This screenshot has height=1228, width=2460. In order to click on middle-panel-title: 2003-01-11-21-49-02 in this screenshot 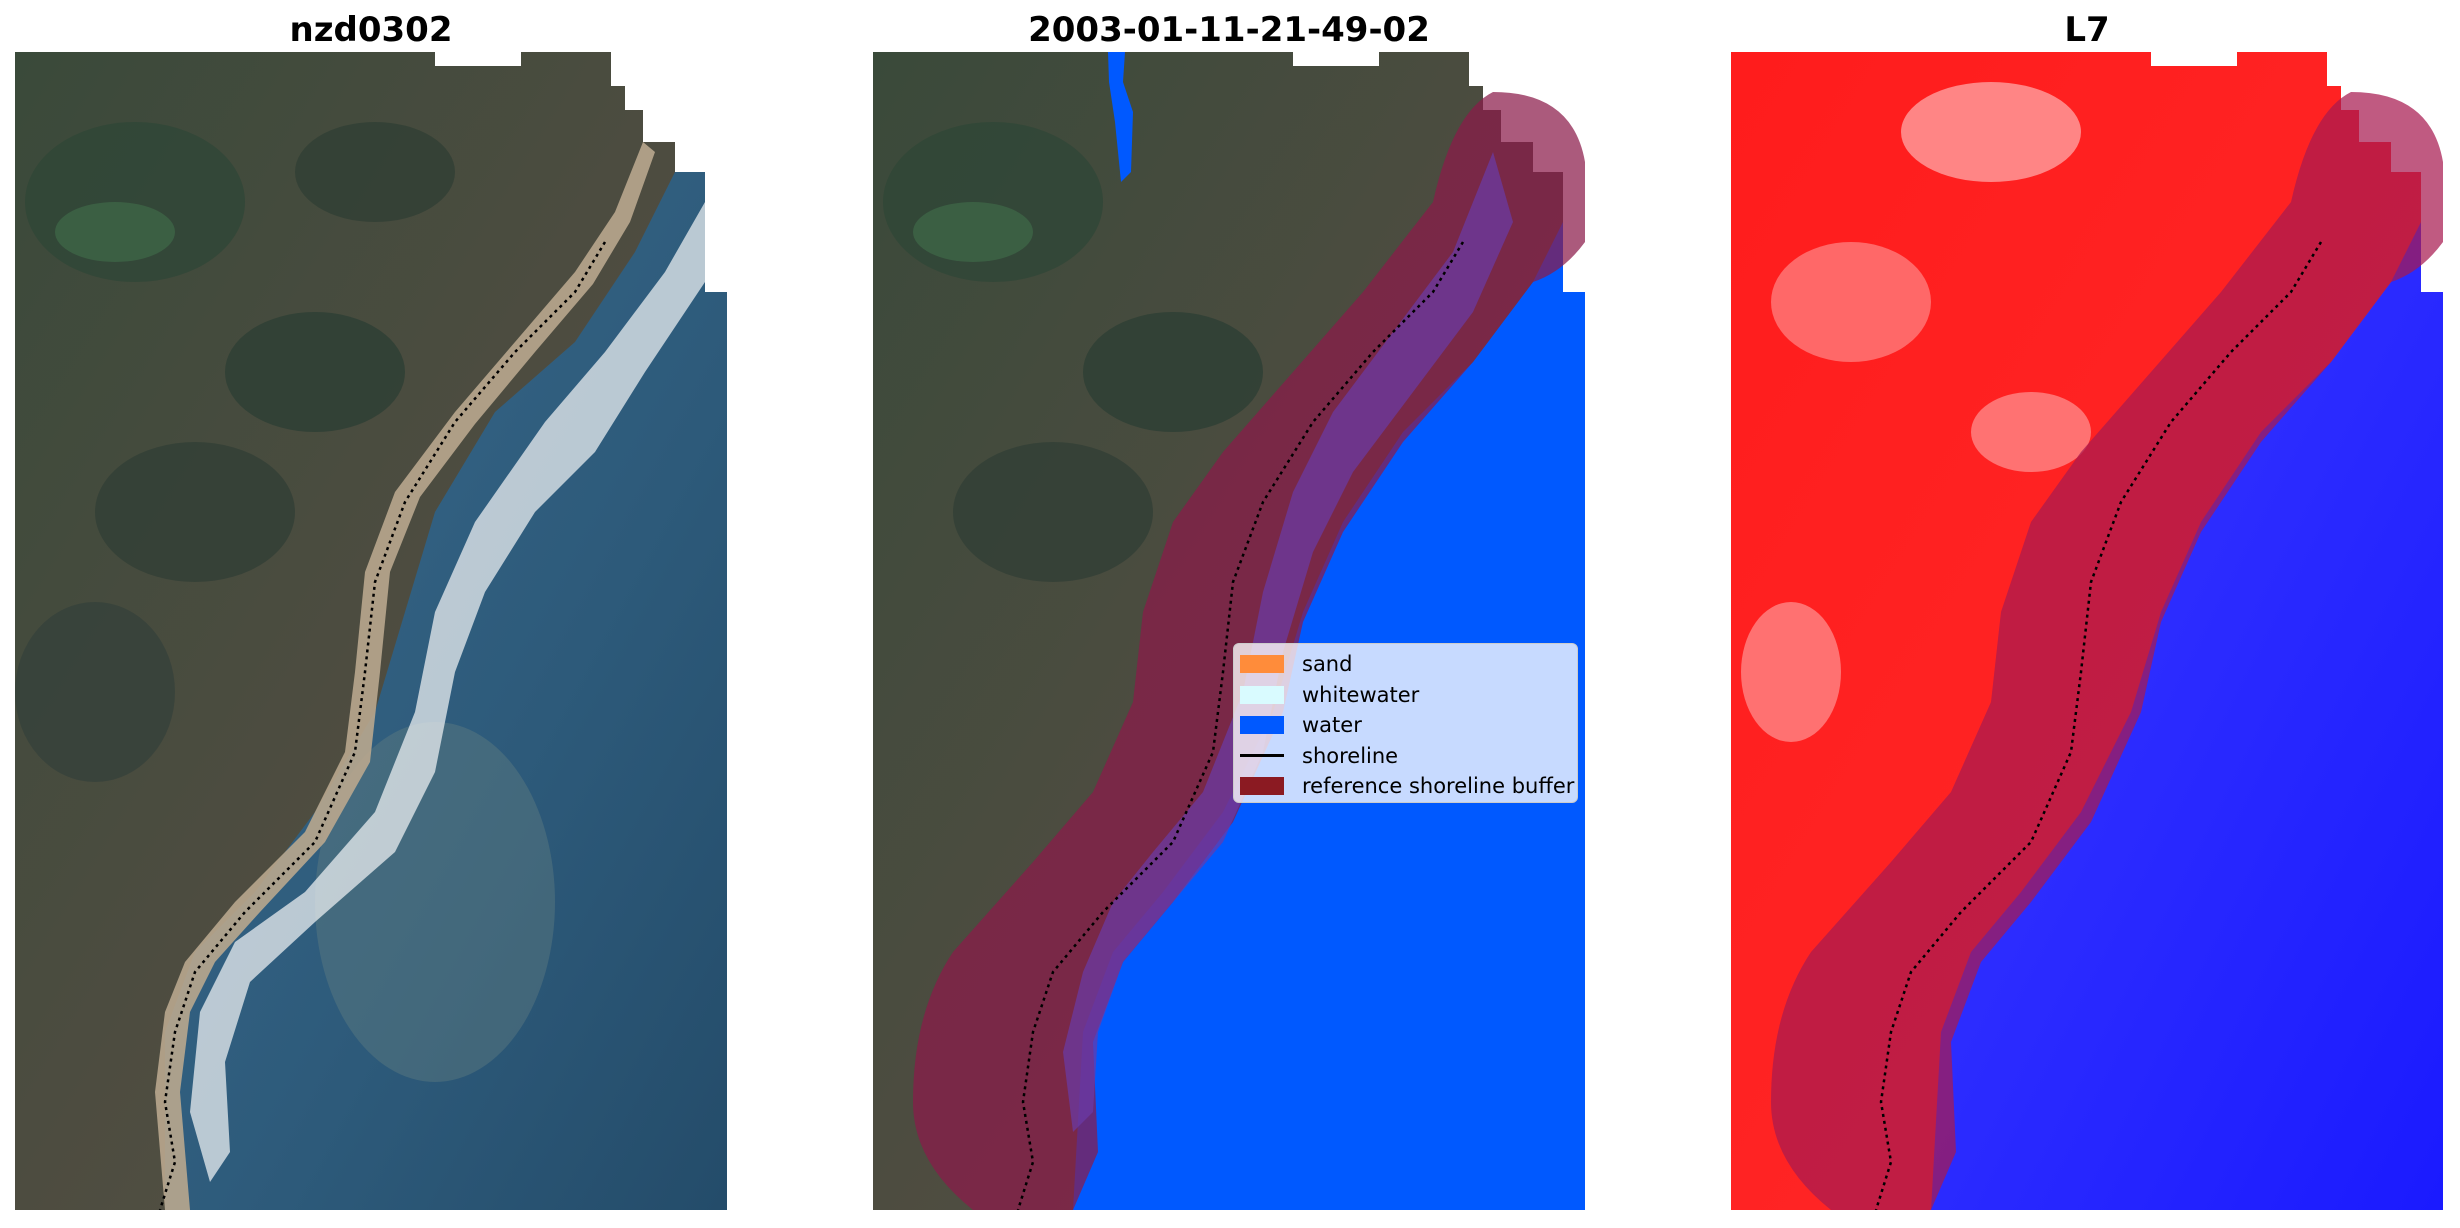, I will do `click(1229, 30)`.